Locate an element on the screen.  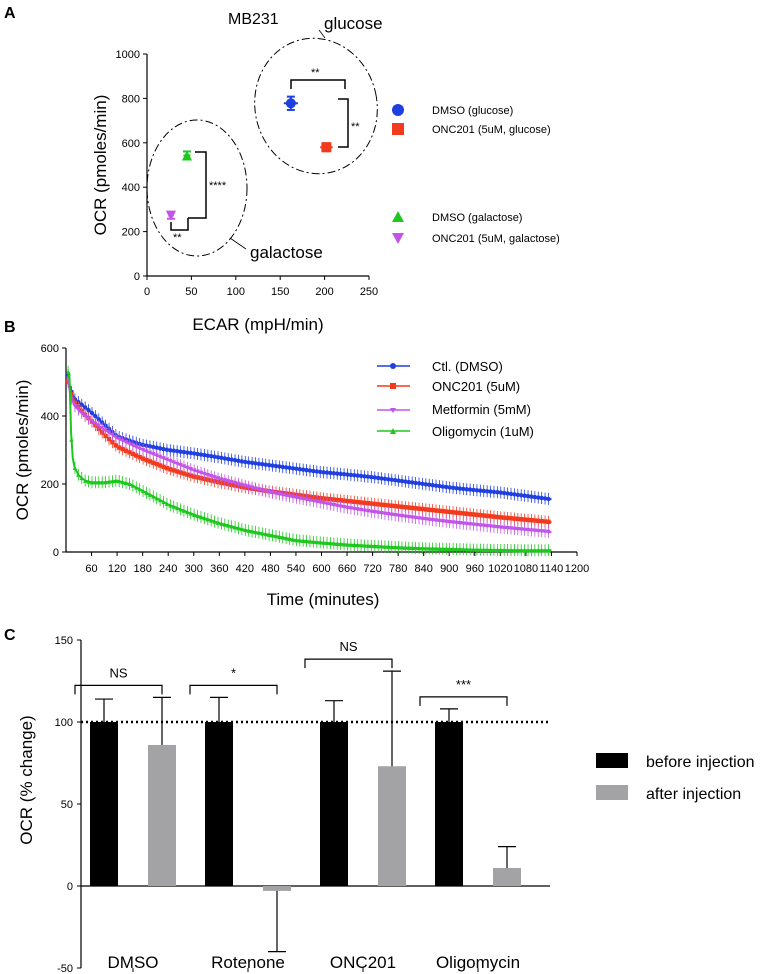
legend-ctl-dmso-marker is located at coordinates (393, 366).